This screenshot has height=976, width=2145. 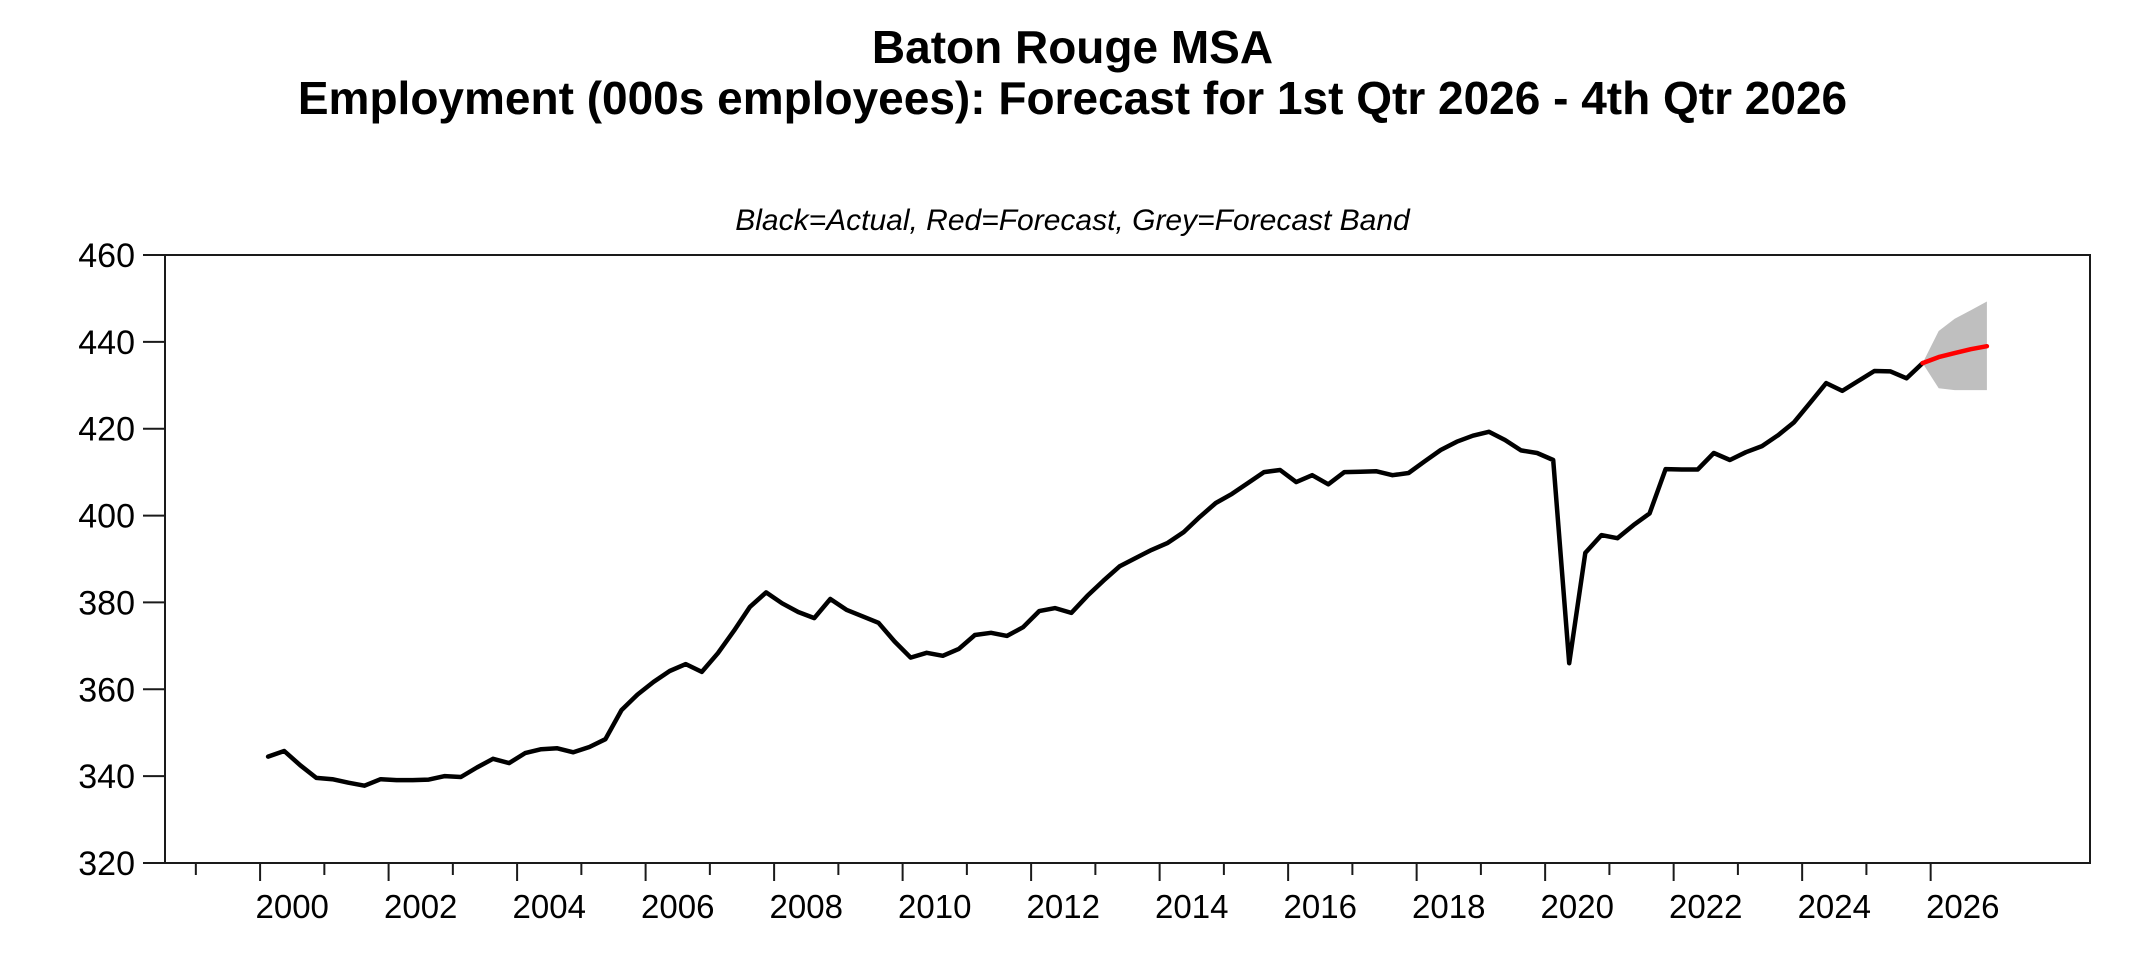 What do you see at coordinates (1705, 906) in the screenshot?
I see `x-axis-tick-label-2022: 2022` at bounding box center [1705, 906].